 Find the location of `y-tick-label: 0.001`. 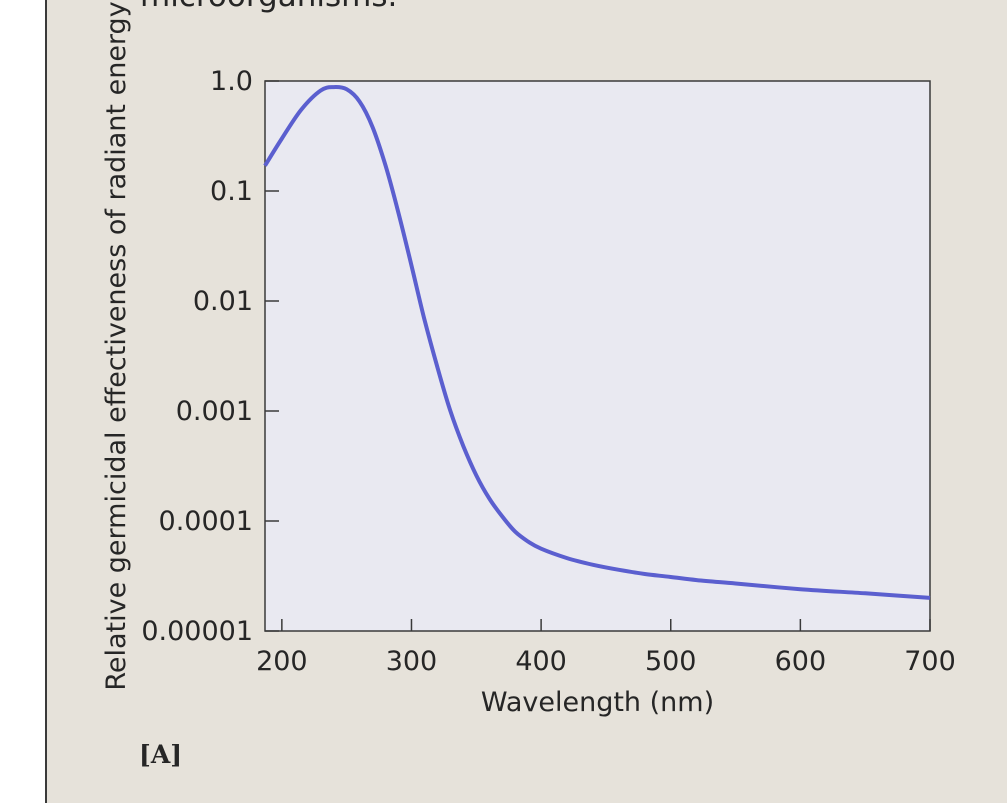

y-tick-label: 0.001 is located at coordinates (214, 411).